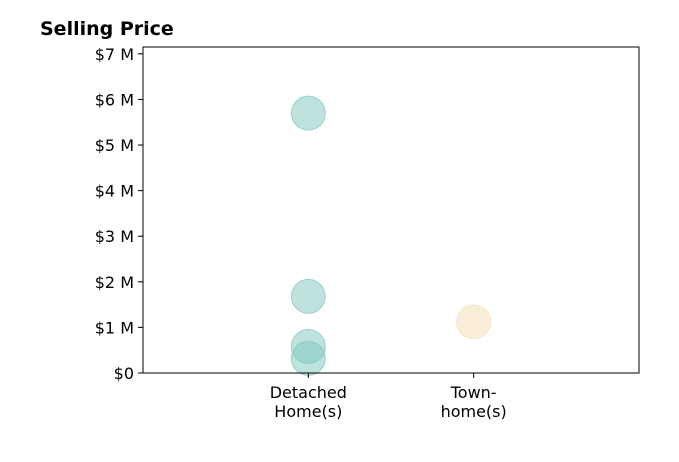 This screenshot has width=679, height=462. I want to click on x-tick-label: home(s), so click(474, 411).